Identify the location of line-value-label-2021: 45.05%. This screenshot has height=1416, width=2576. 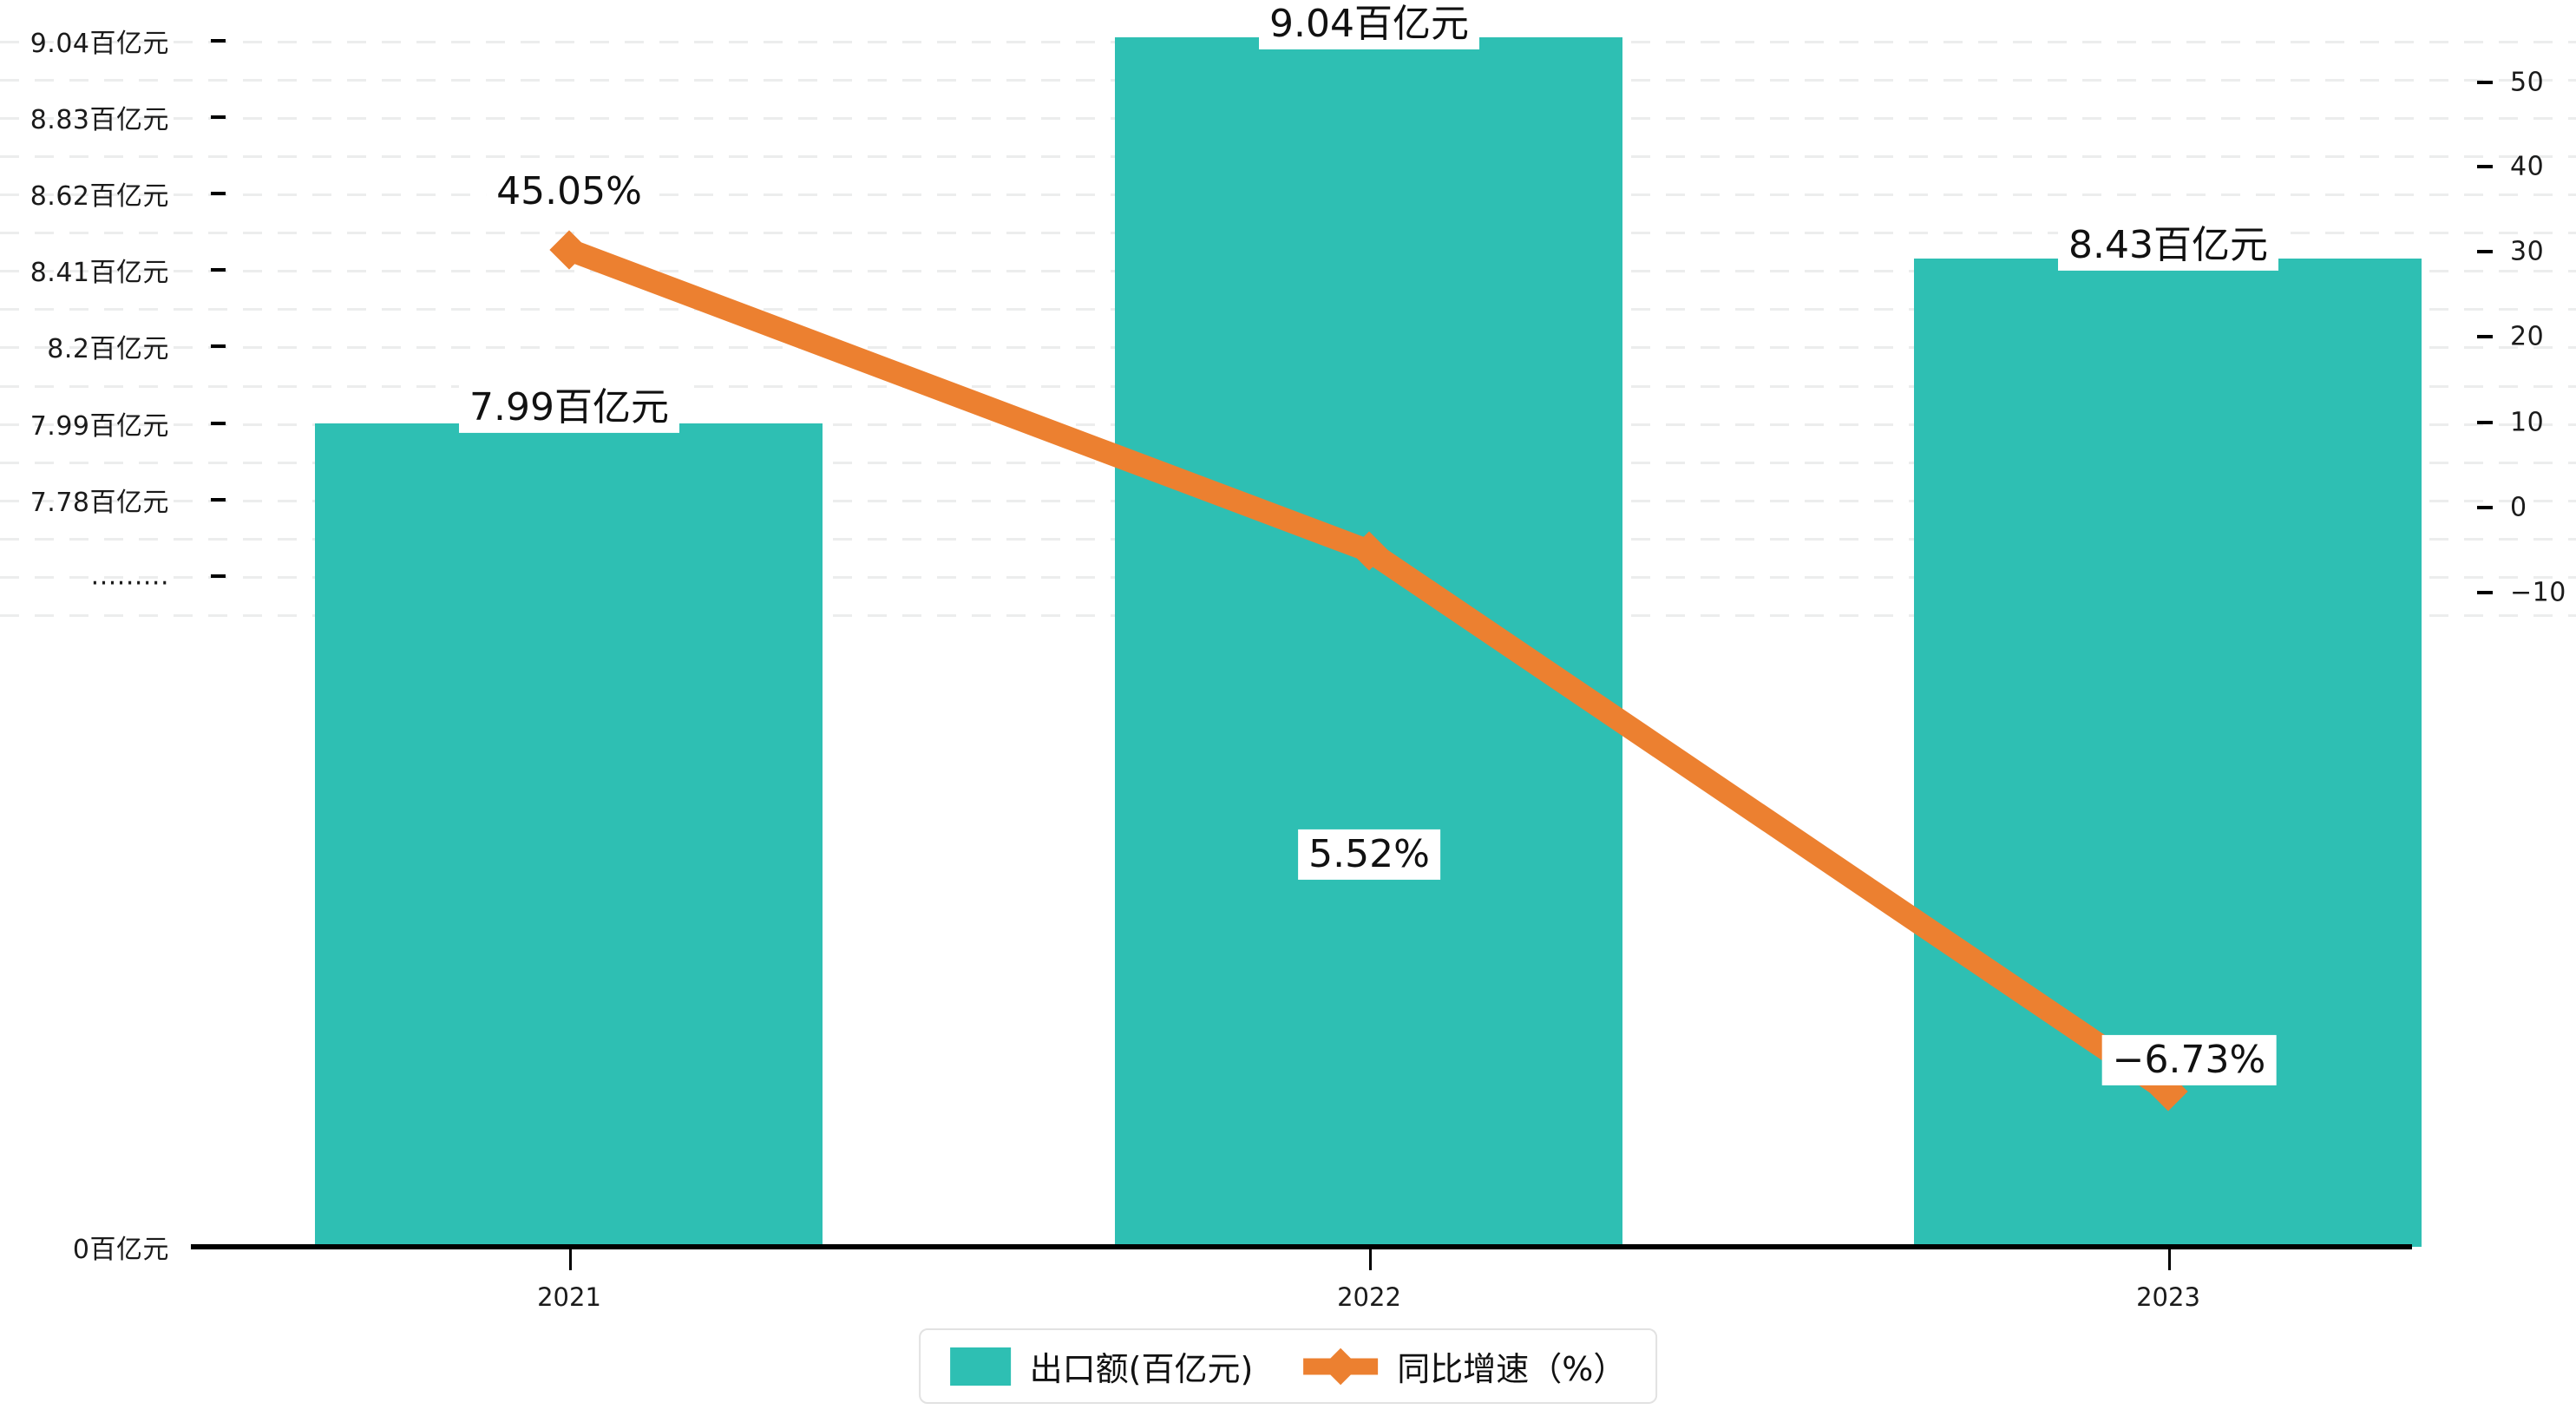
(569, 192).